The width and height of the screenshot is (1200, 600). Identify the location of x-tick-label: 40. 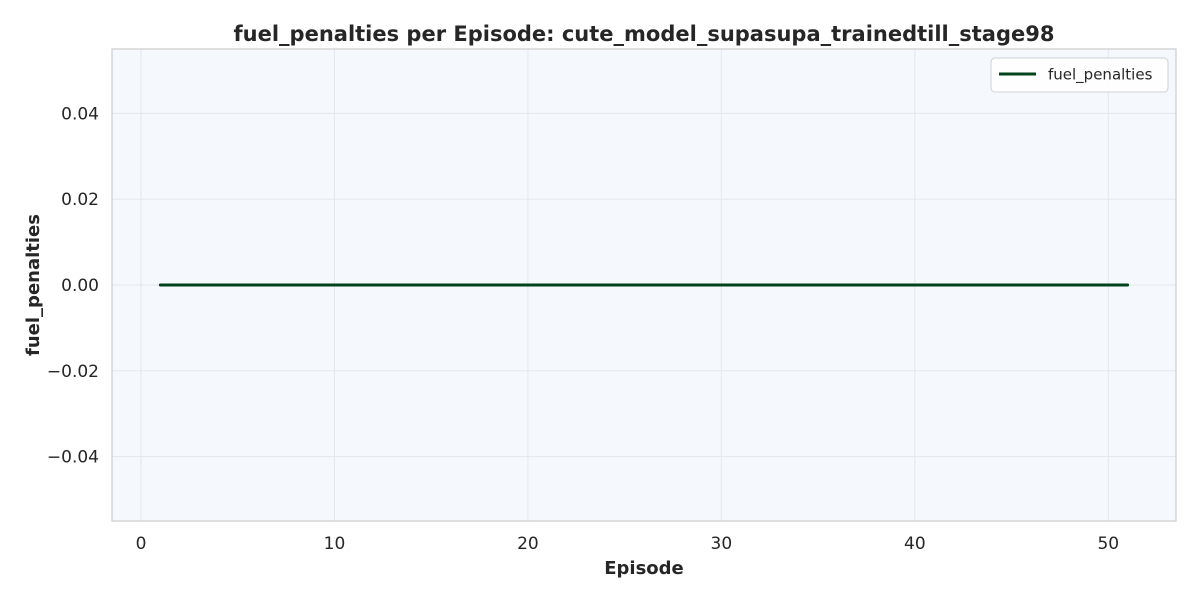
(915, 544).